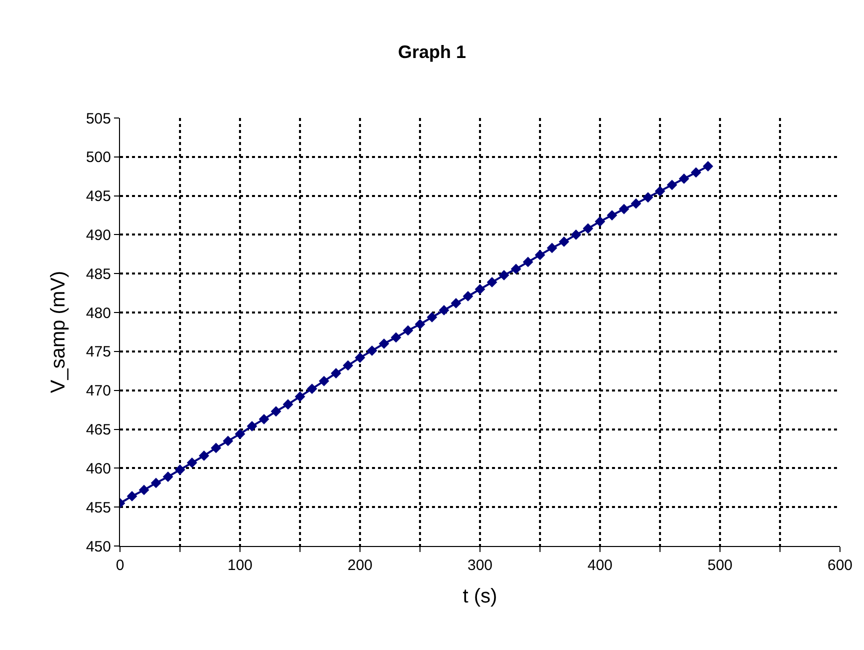 The height and width of the screenshot is (650, 864). I want to click on y-tick-label: 455, so click(98, 507).